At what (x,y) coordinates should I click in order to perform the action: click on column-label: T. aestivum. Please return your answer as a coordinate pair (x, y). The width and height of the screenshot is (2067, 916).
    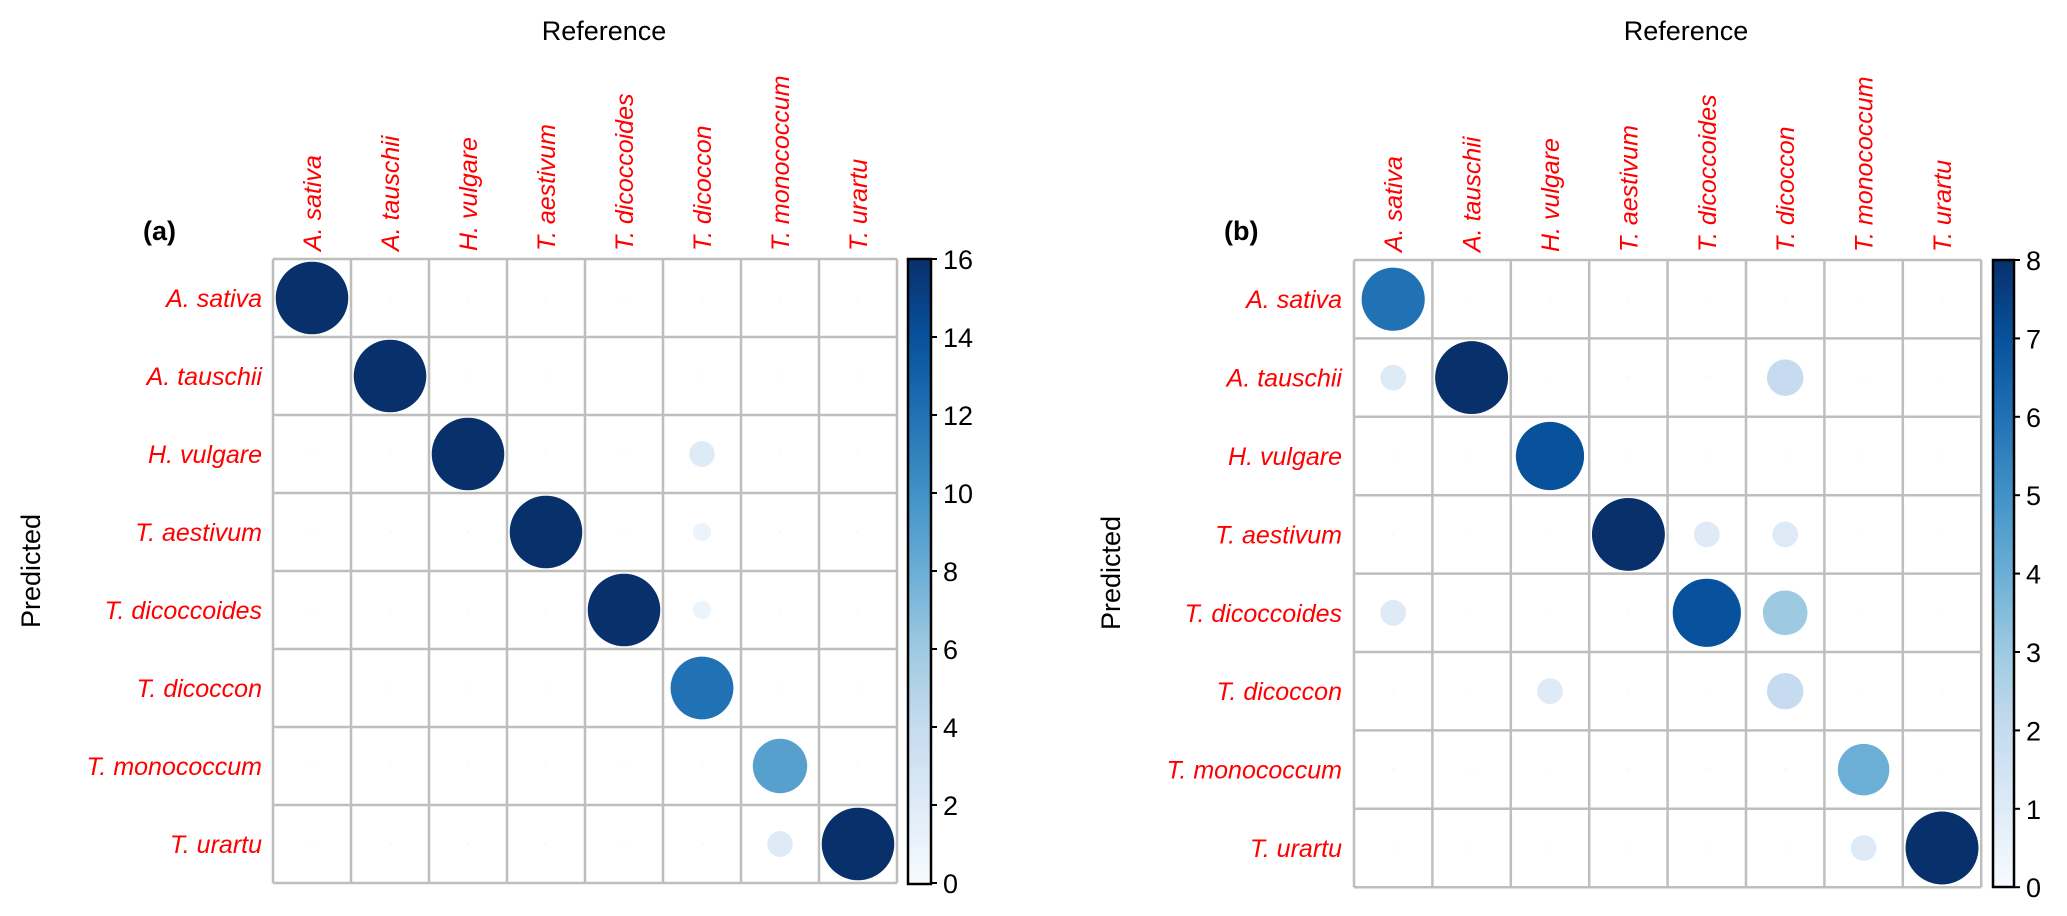
    Looking at the image, I should click on (1629, 188).